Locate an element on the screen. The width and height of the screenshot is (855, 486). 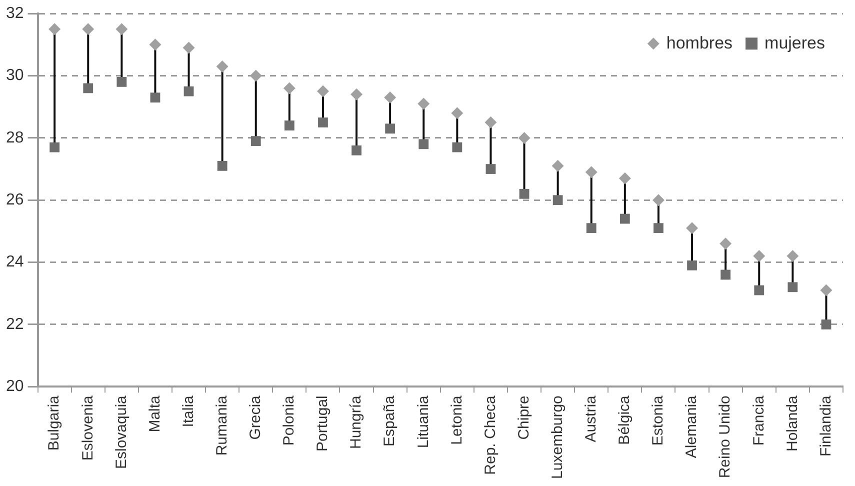
x-tick-label: Letonia is located at coordinates (457, 419).